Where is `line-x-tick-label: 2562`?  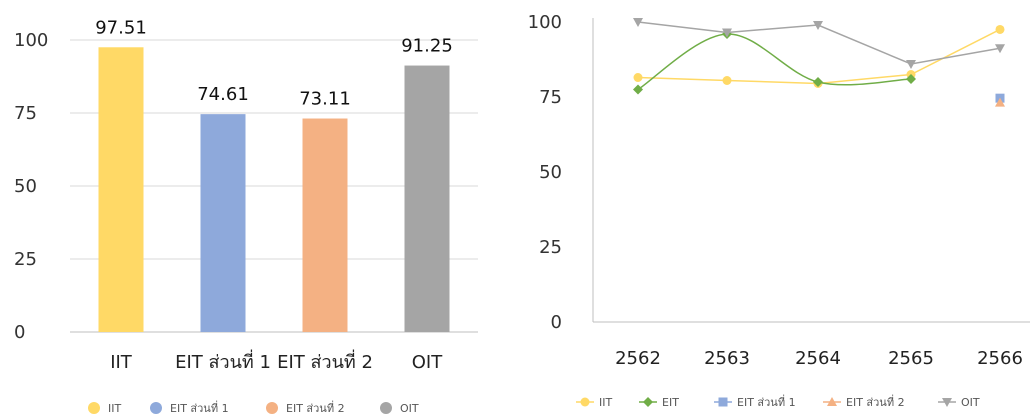 line-x-tick-label: 2562 is located at coordinates (638, 358).